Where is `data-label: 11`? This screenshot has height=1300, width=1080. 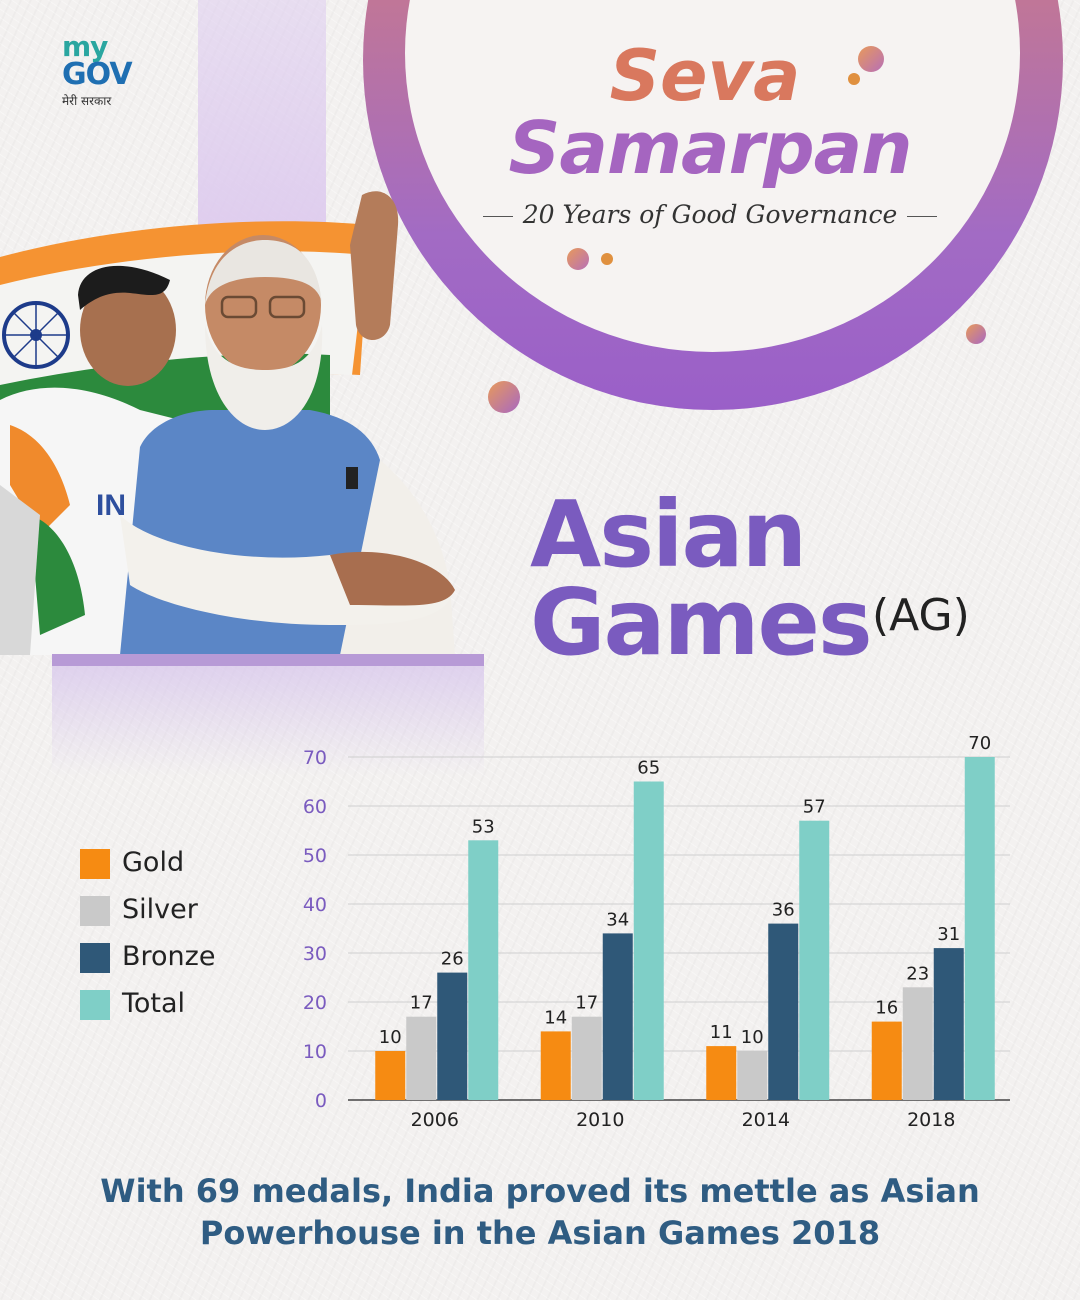
data-label: 11 is located at coordinates (721, 1032).